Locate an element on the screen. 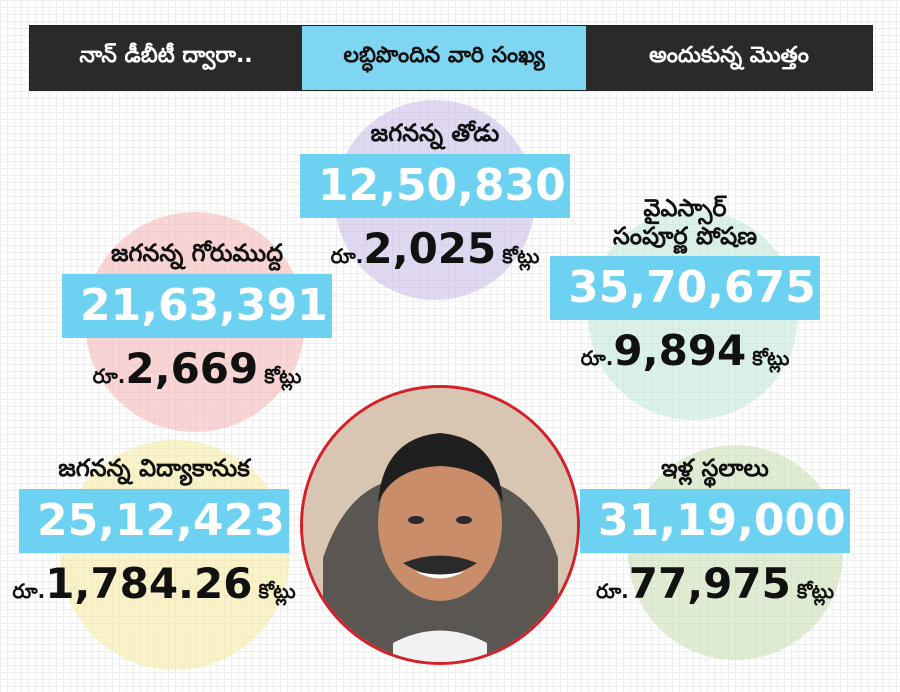 This screenshot has width=900, height=692. person-portrait-icon is located at coordinates (440, 525).